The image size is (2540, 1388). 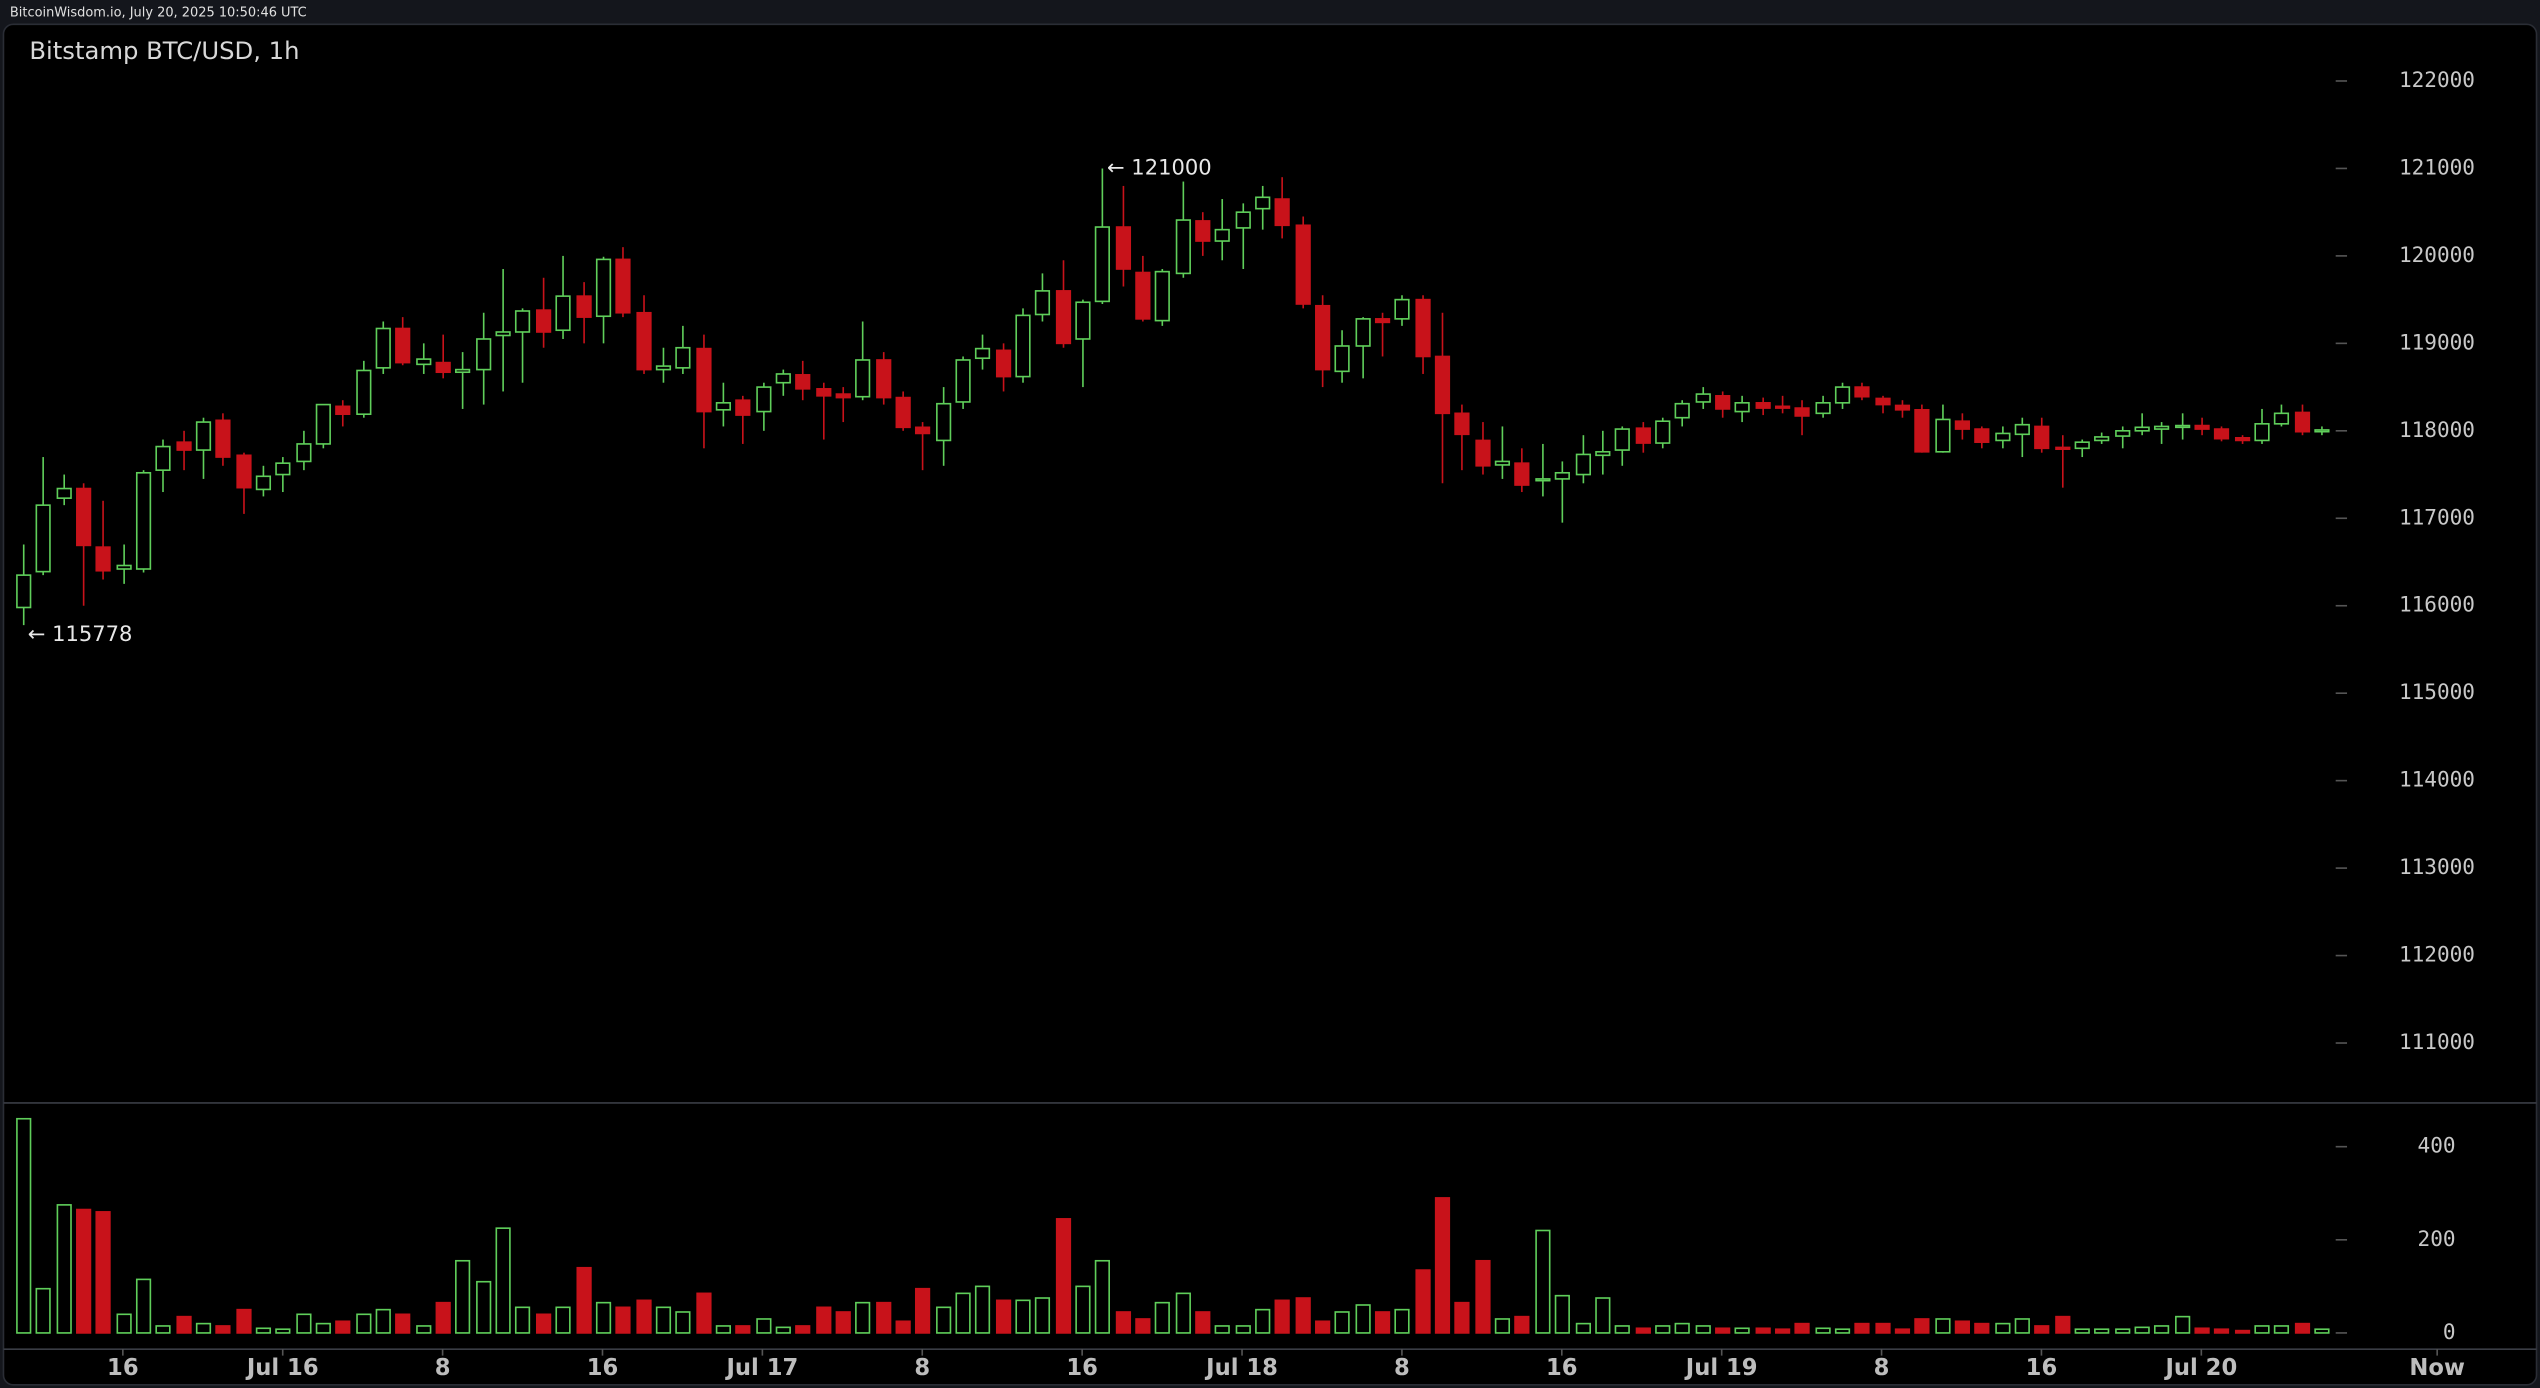 I want to click on y-tick-label: 120000, so click(x=2437, y=254).